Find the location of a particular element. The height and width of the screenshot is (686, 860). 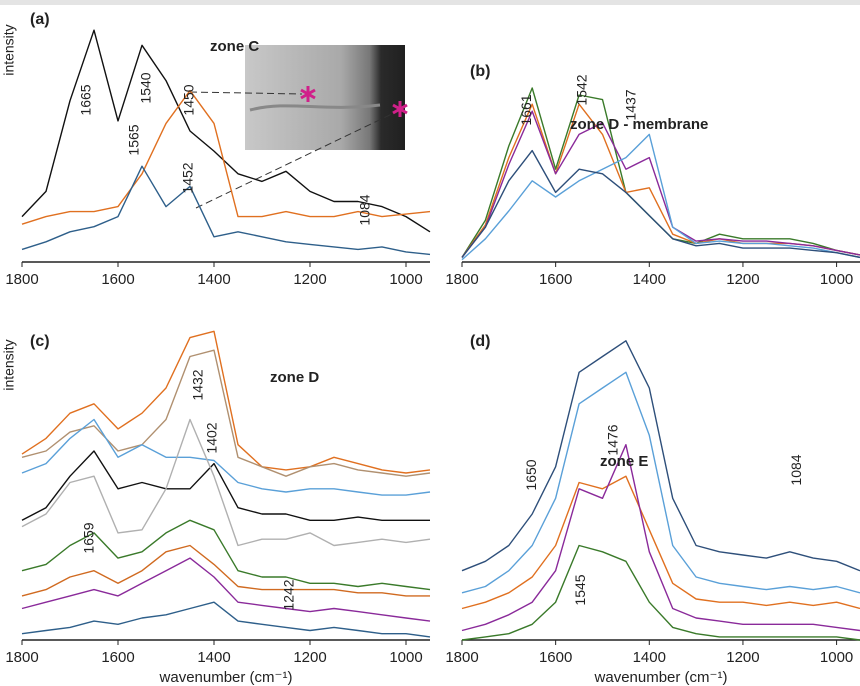

peak-label: 1452 is located at coordinates (188, 177).